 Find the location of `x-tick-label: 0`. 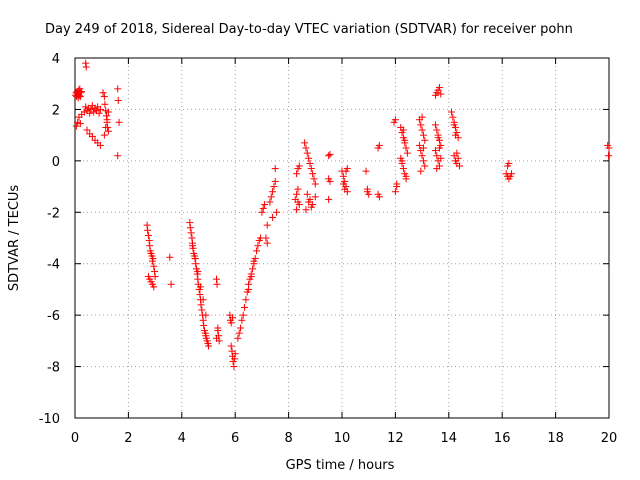

x-tick-label: 0 is located at coordinates (75, 438).